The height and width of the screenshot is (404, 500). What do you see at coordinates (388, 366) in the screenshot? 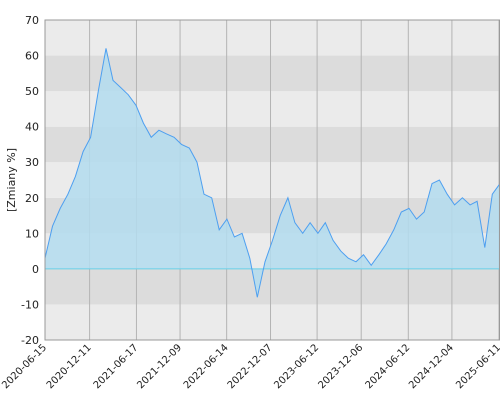
I see `x-tick-label: 2024-06-12` at bounding box center [388, 366].